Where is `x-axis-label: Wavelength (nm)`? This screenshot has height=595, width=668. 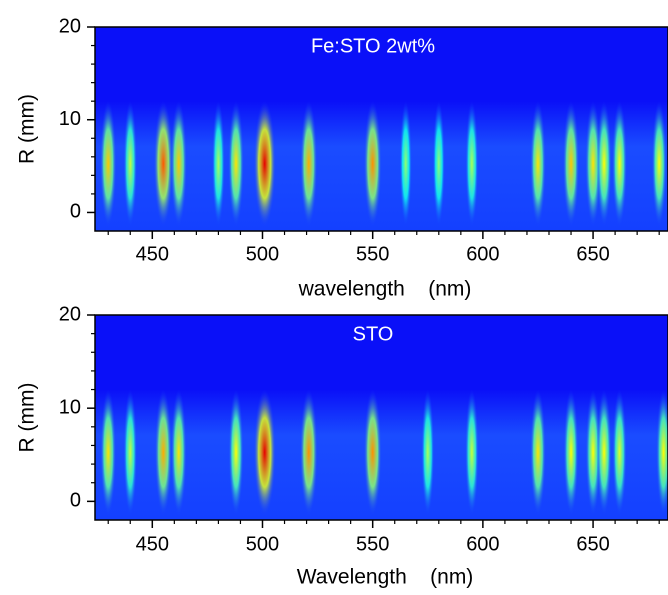 x-axis-label: Wavelength (nm) is located at coordinates (385, 577).